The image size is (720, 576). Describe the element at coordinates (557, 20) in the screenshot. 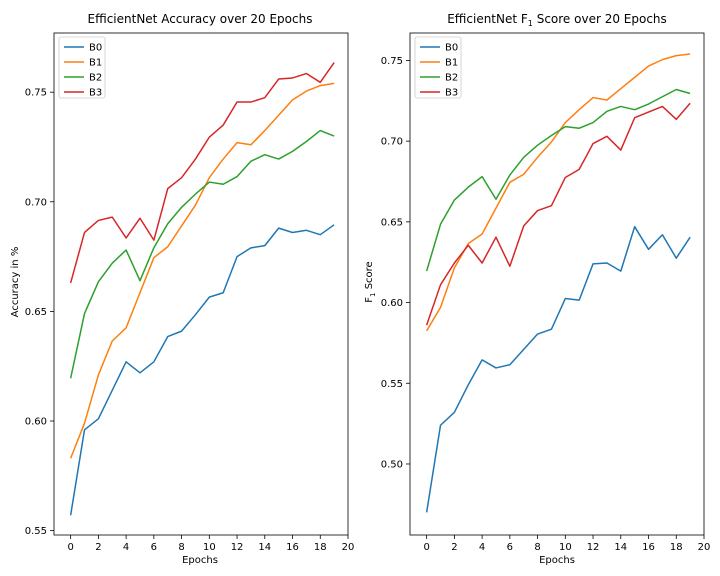

I see `f1-chart-title: EfficientNet F1 Score over 20 Epochs` at that location.